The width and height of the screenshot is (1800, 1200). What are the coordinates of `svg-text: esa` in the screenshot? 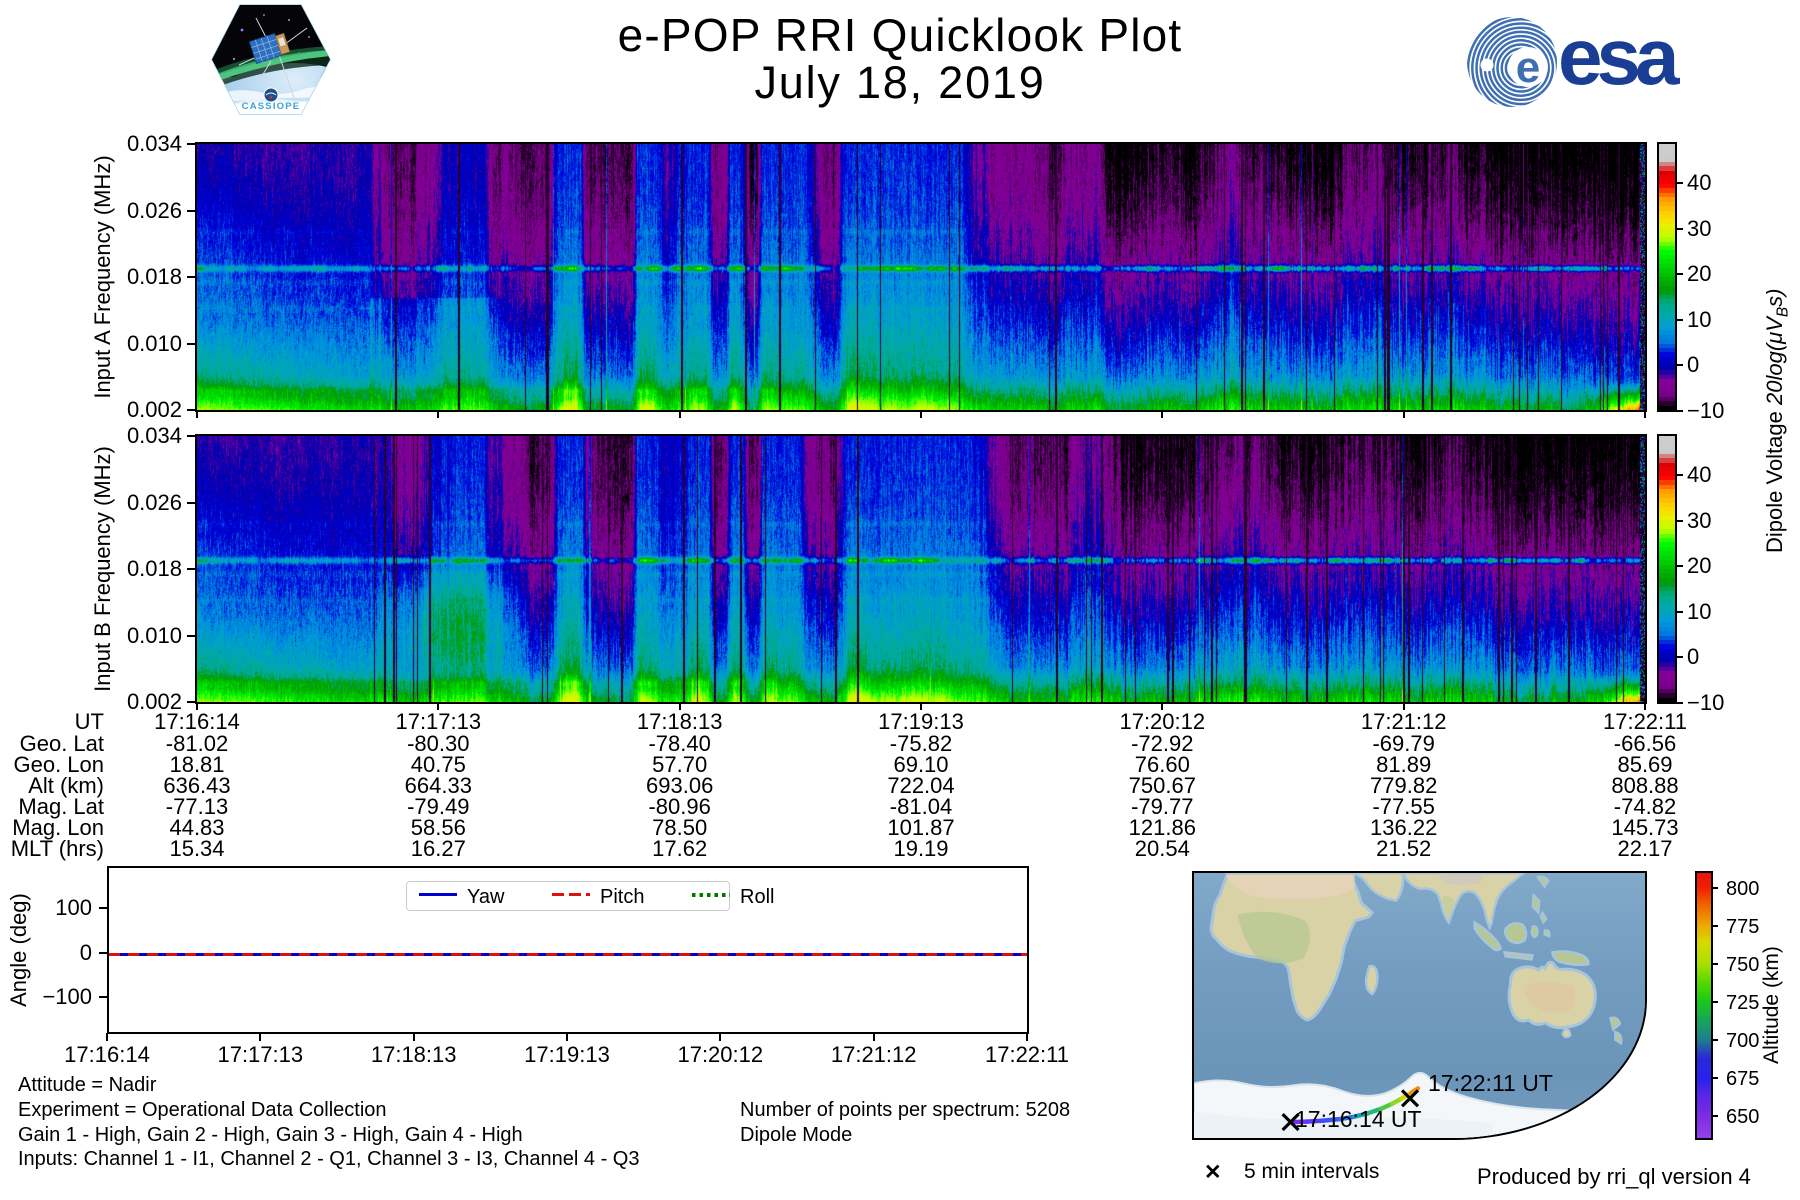 It's located at (1619, 58).